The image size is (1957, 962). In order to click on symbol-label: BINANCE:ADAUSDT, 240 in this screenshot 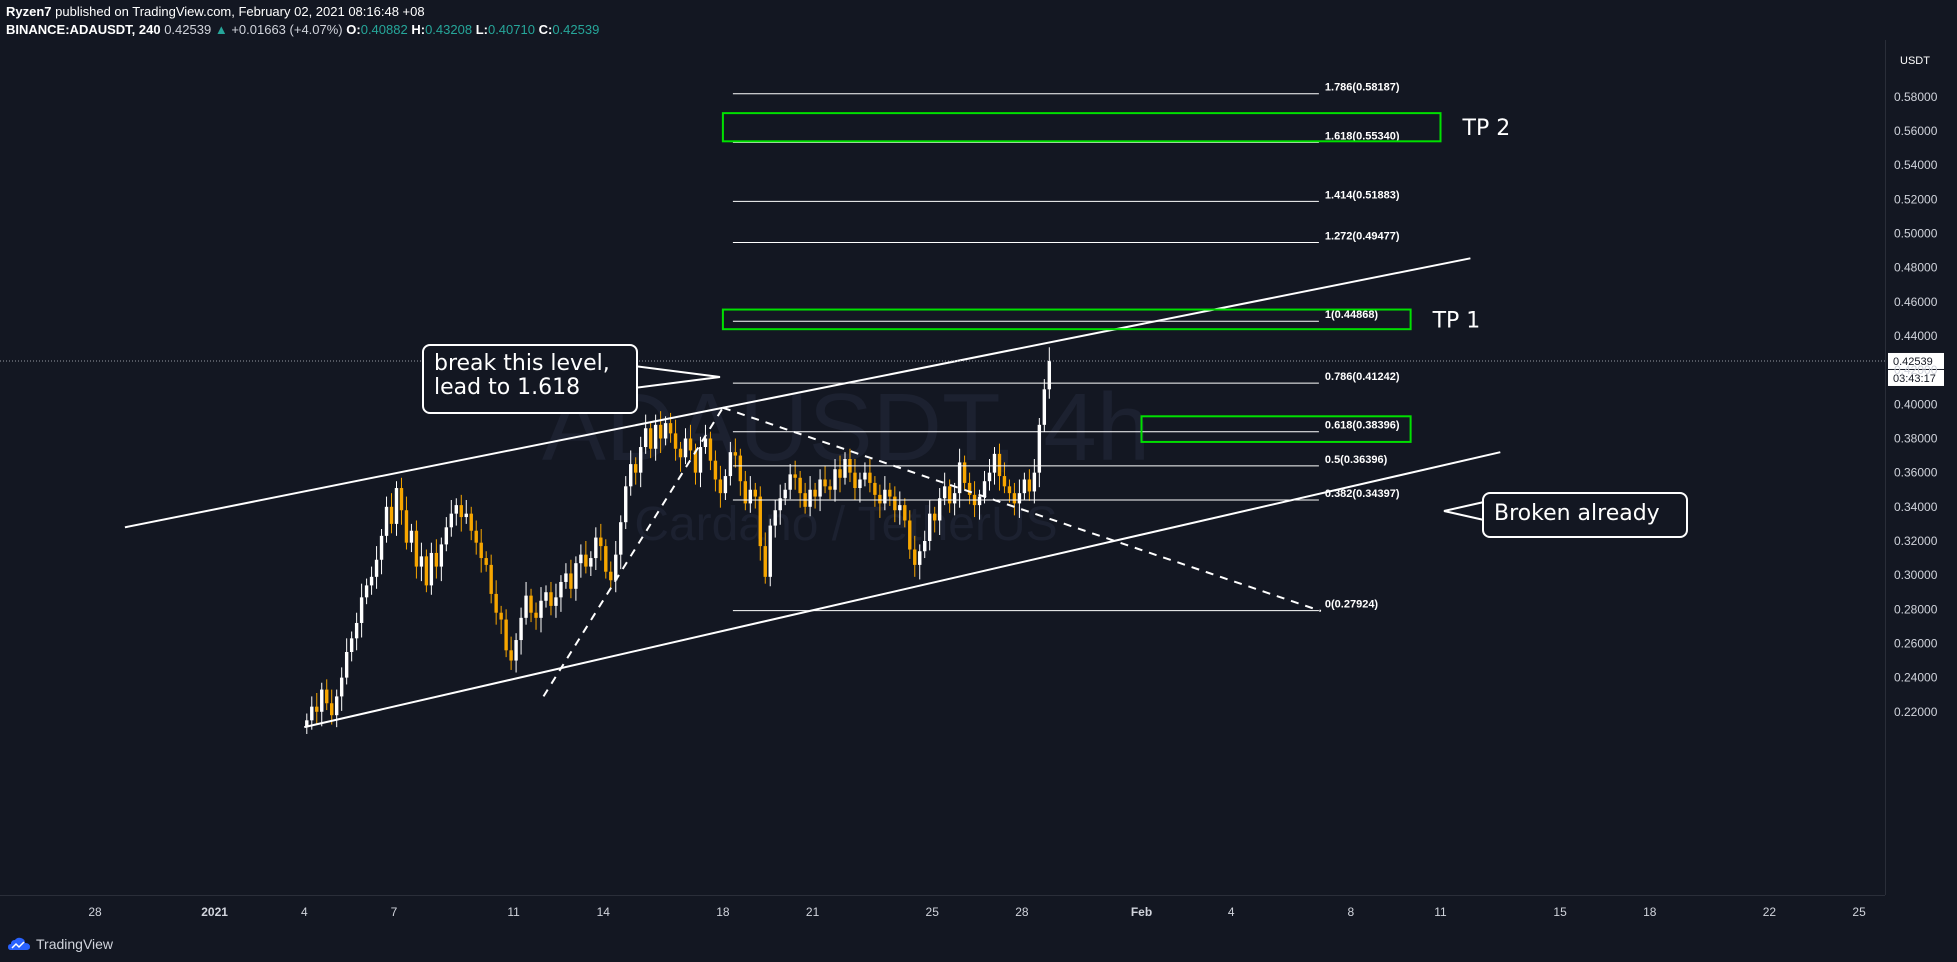, I will do `click(83, 29)`.